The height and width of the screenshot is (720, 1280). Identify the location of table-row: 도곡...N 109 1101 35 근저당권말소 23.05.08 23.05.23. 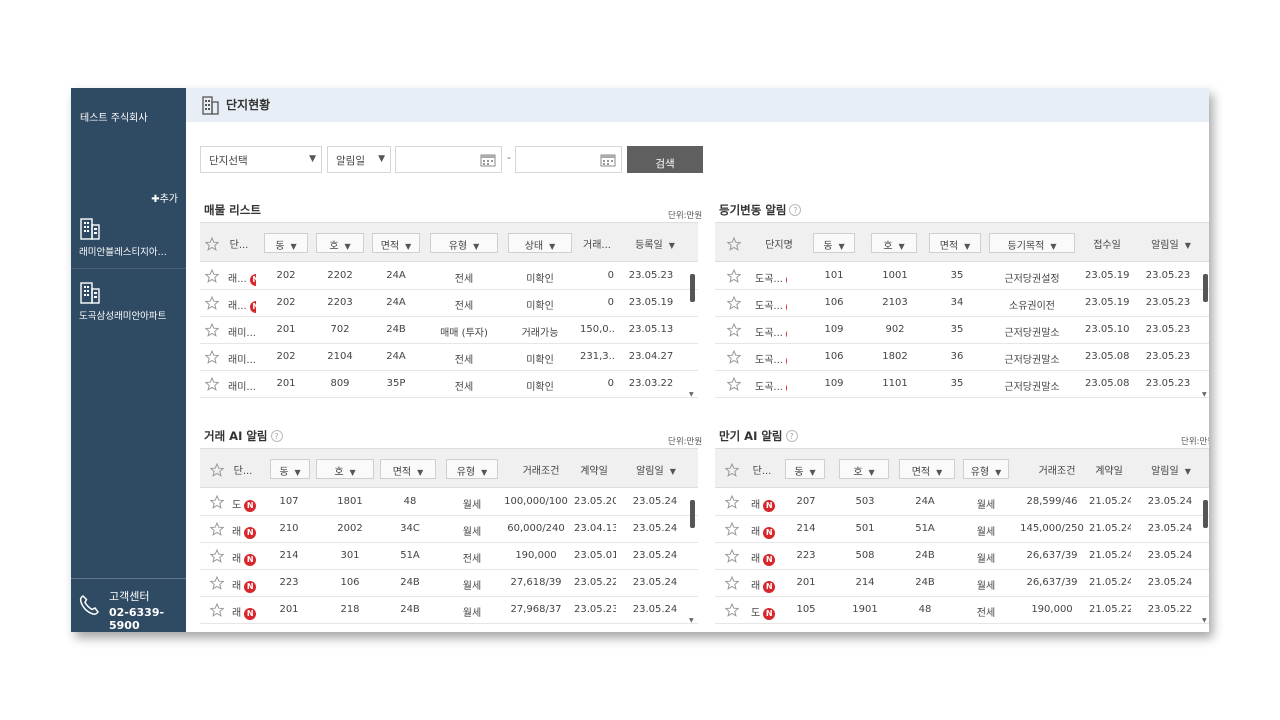
(962, 384).